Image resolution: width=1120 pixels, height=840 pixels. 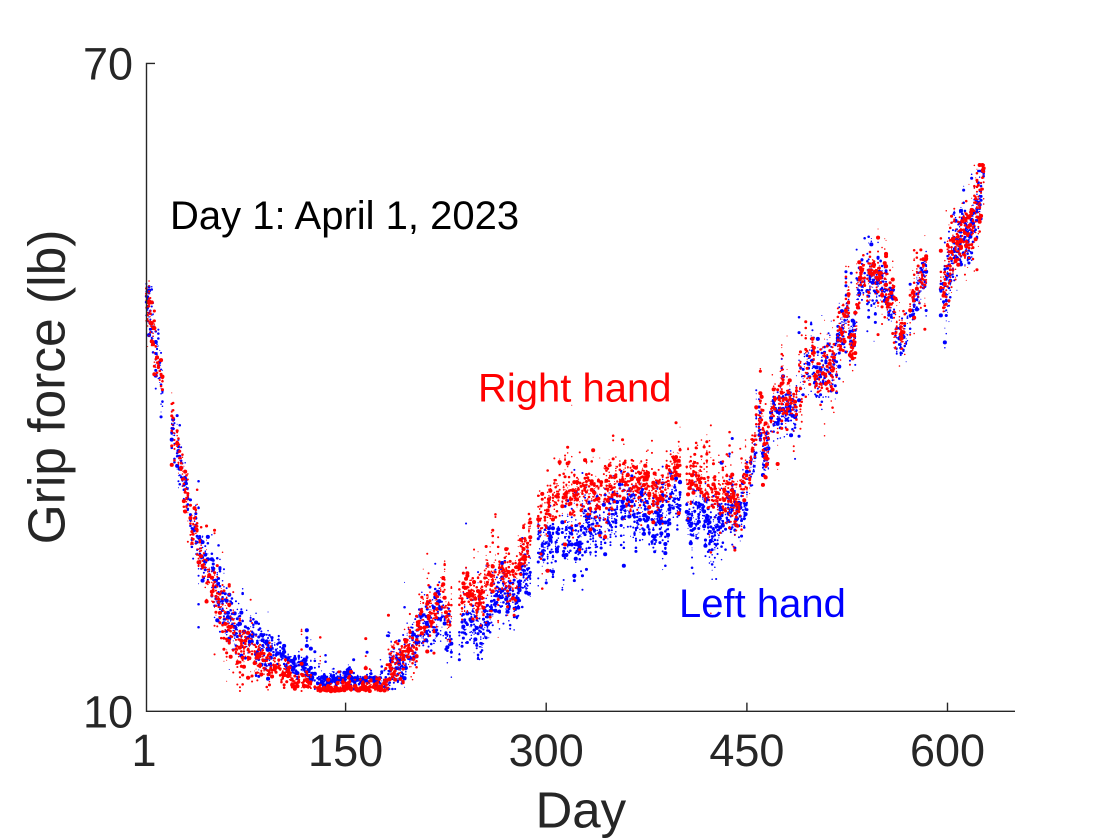 What do you see at coordinates (580, 810) in the screenshot?
I see `svg-text: Day` at bounding box center [580, 810].